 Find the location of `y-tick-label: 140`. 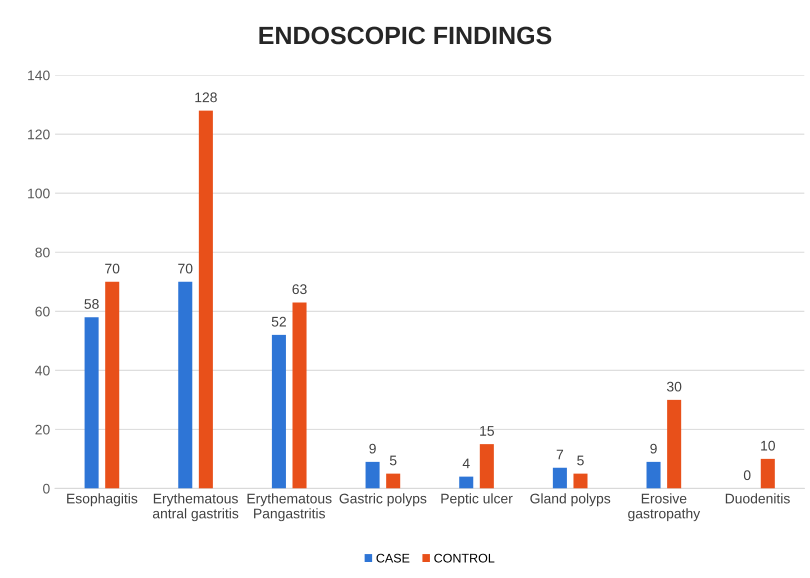

y-tick-label: 140 is located at coordinates (39, 75).